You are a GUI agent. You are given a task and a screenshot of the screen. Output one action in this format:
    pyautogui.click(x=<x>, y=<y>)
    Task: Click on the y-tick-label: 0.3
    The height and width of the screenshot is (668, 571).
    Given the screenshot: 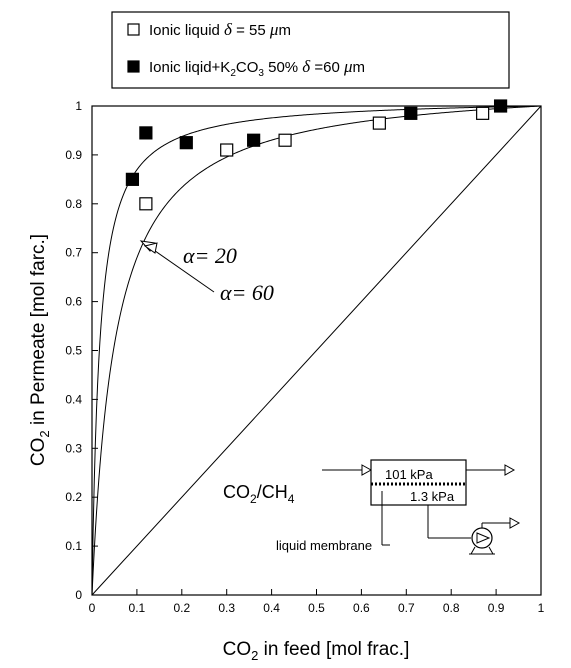 What is the action you would take?
    pyautogui.click(x=73, y=448)
    